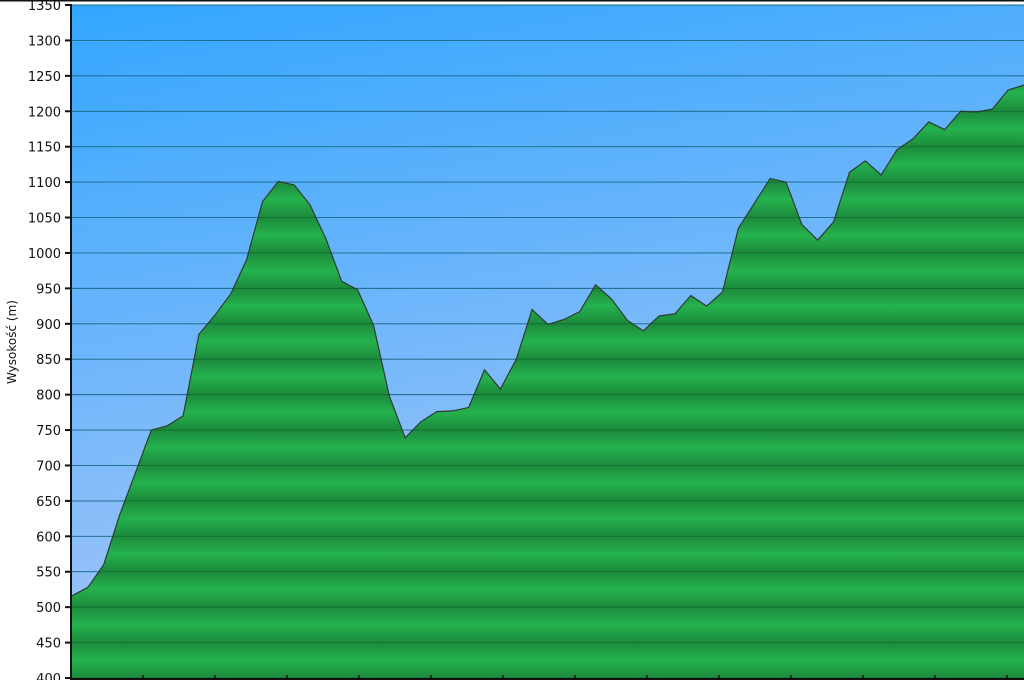  What do you see at coordinates (575, 677) in the screenshot?
I see `x-ticks` at bounding box center [575, 677].